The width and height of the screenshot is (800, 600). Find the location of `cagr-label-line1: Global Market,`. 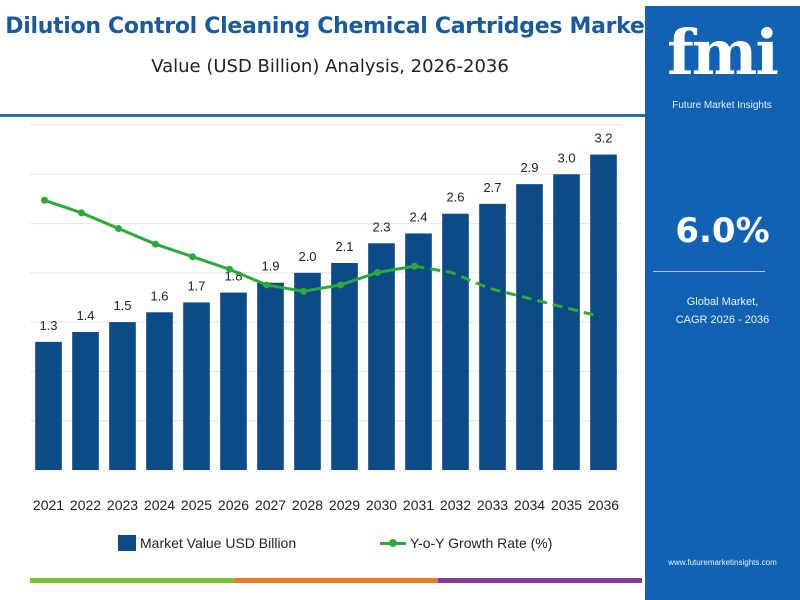

cagr-label-line1: Global Market, is located at coordinates (722, 302).